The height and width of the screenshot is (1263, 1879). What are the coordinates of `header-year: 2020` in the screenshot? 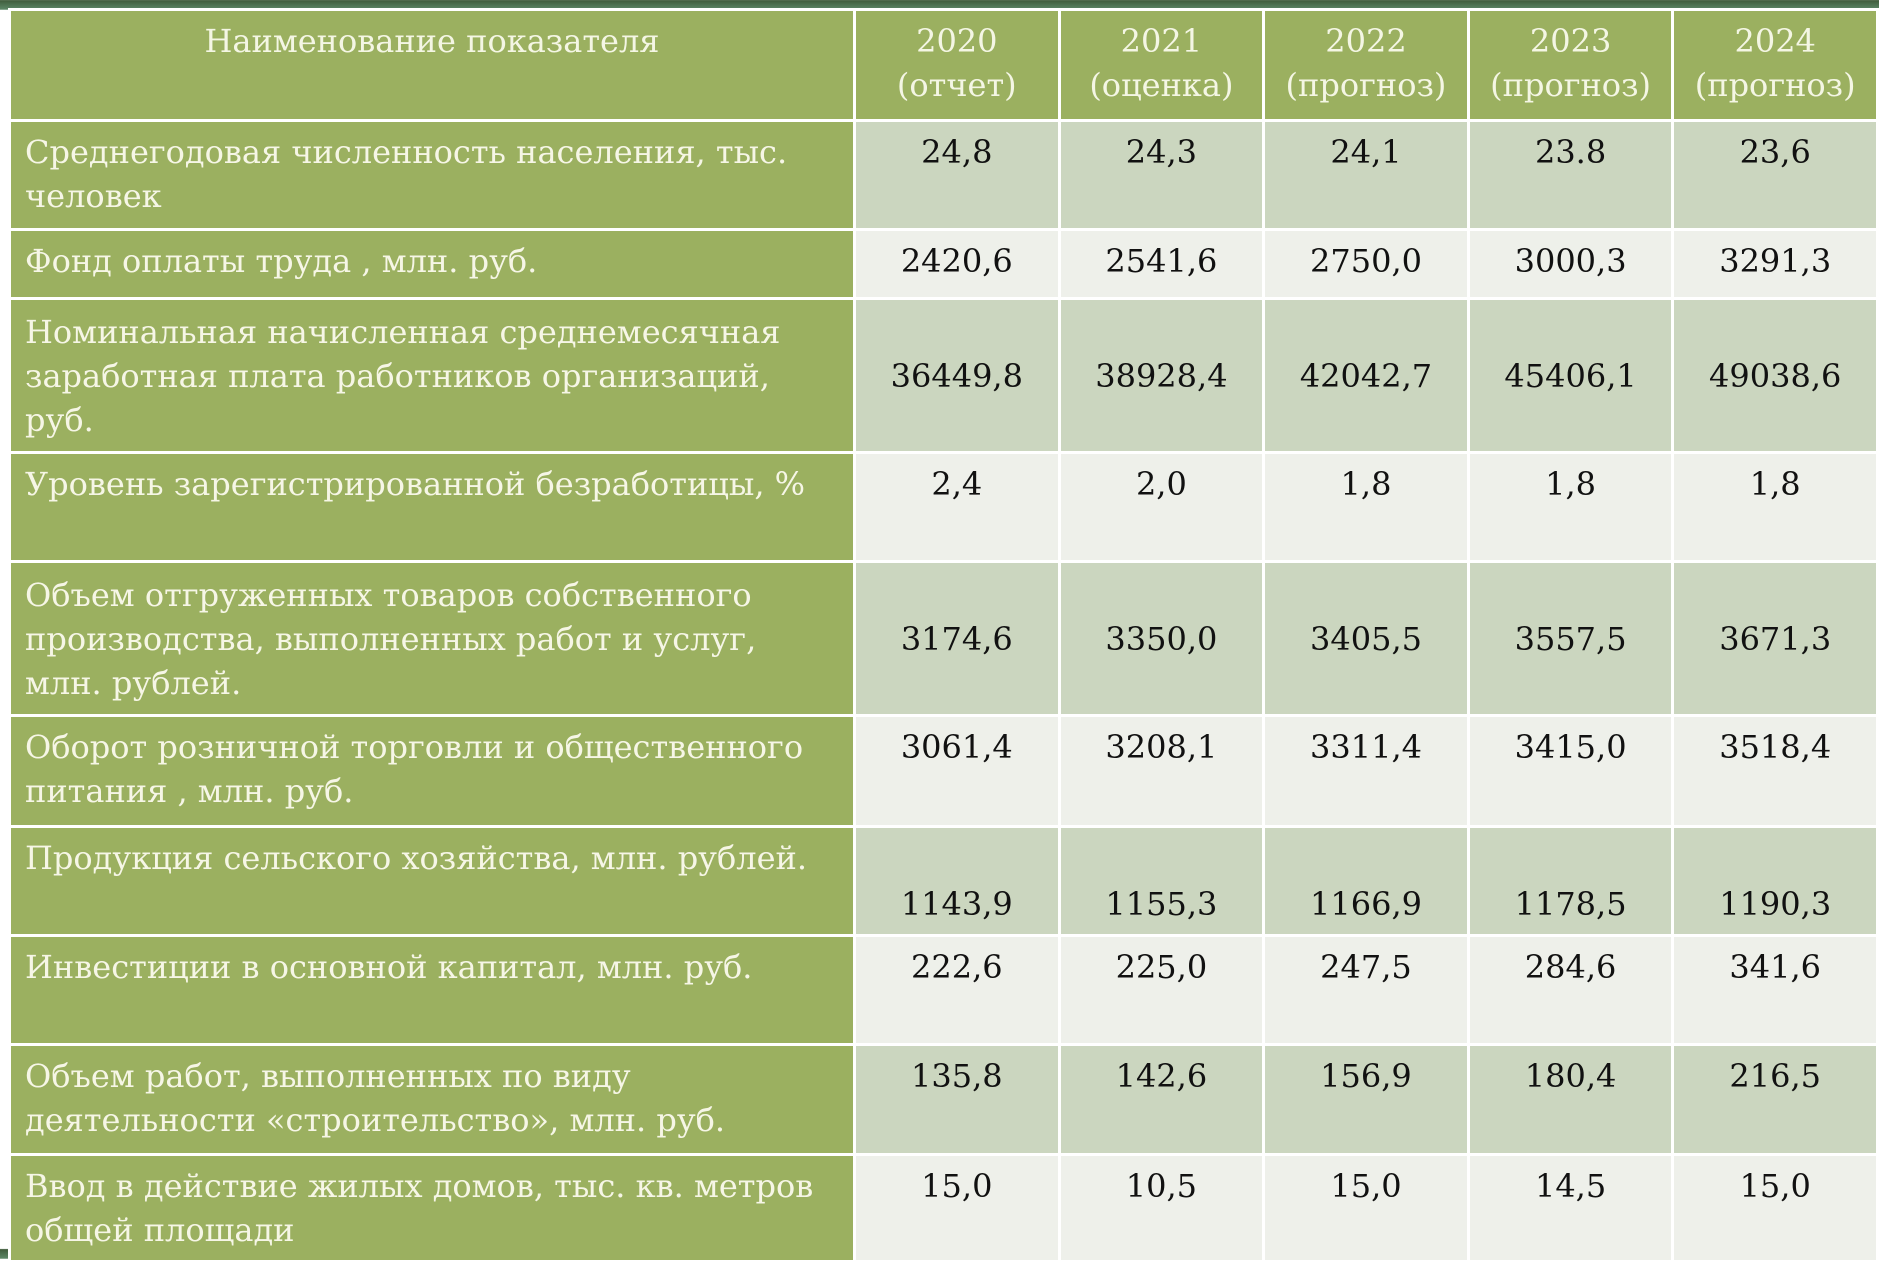 It's located at (957, 41).